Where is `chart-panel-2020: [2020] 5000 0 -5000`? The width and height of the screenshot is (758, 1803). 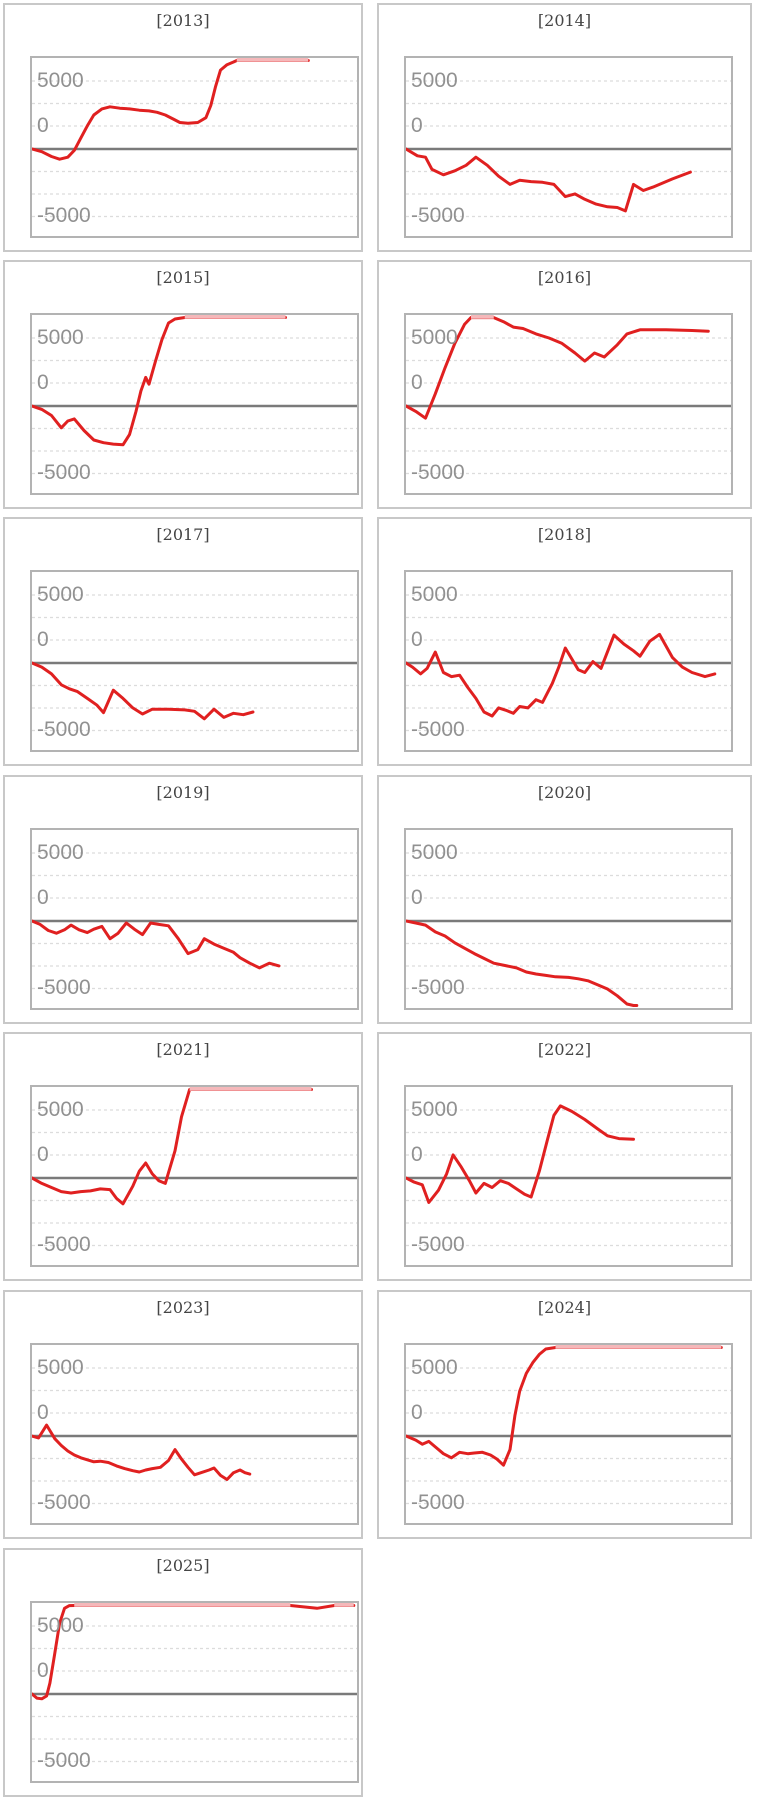
chart-panel-2020: [2020] 5000 0 -5000 is located at coordinates (564, 899).